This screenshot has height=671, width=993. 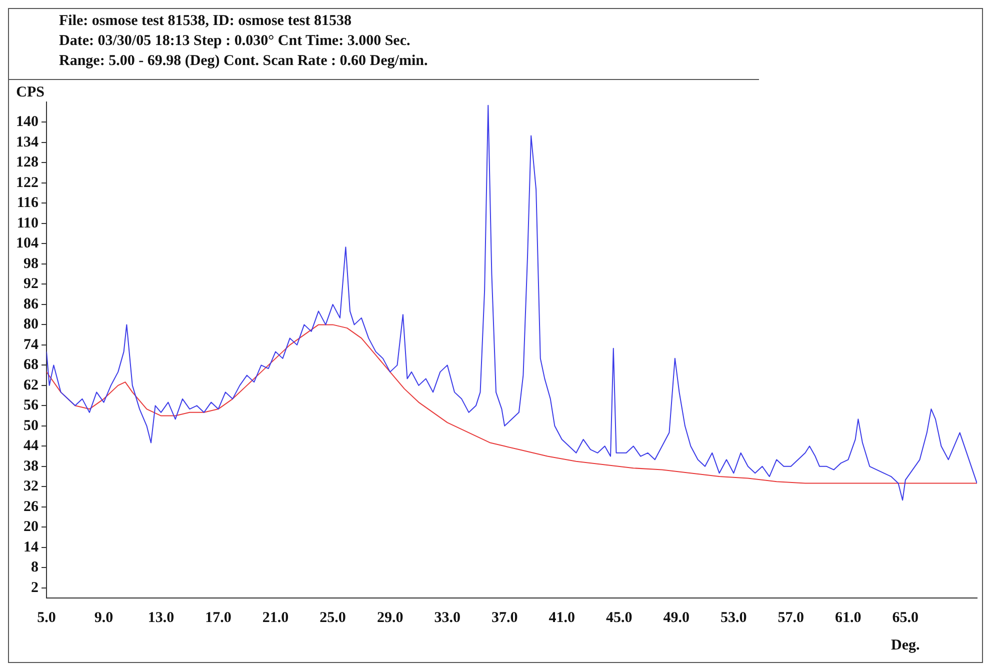 I want to click on text: Range: 5.00 - 69.98 (Deg) Cont. Scan Rate : 0.60 Deg/min., so click(x=244, y=61).